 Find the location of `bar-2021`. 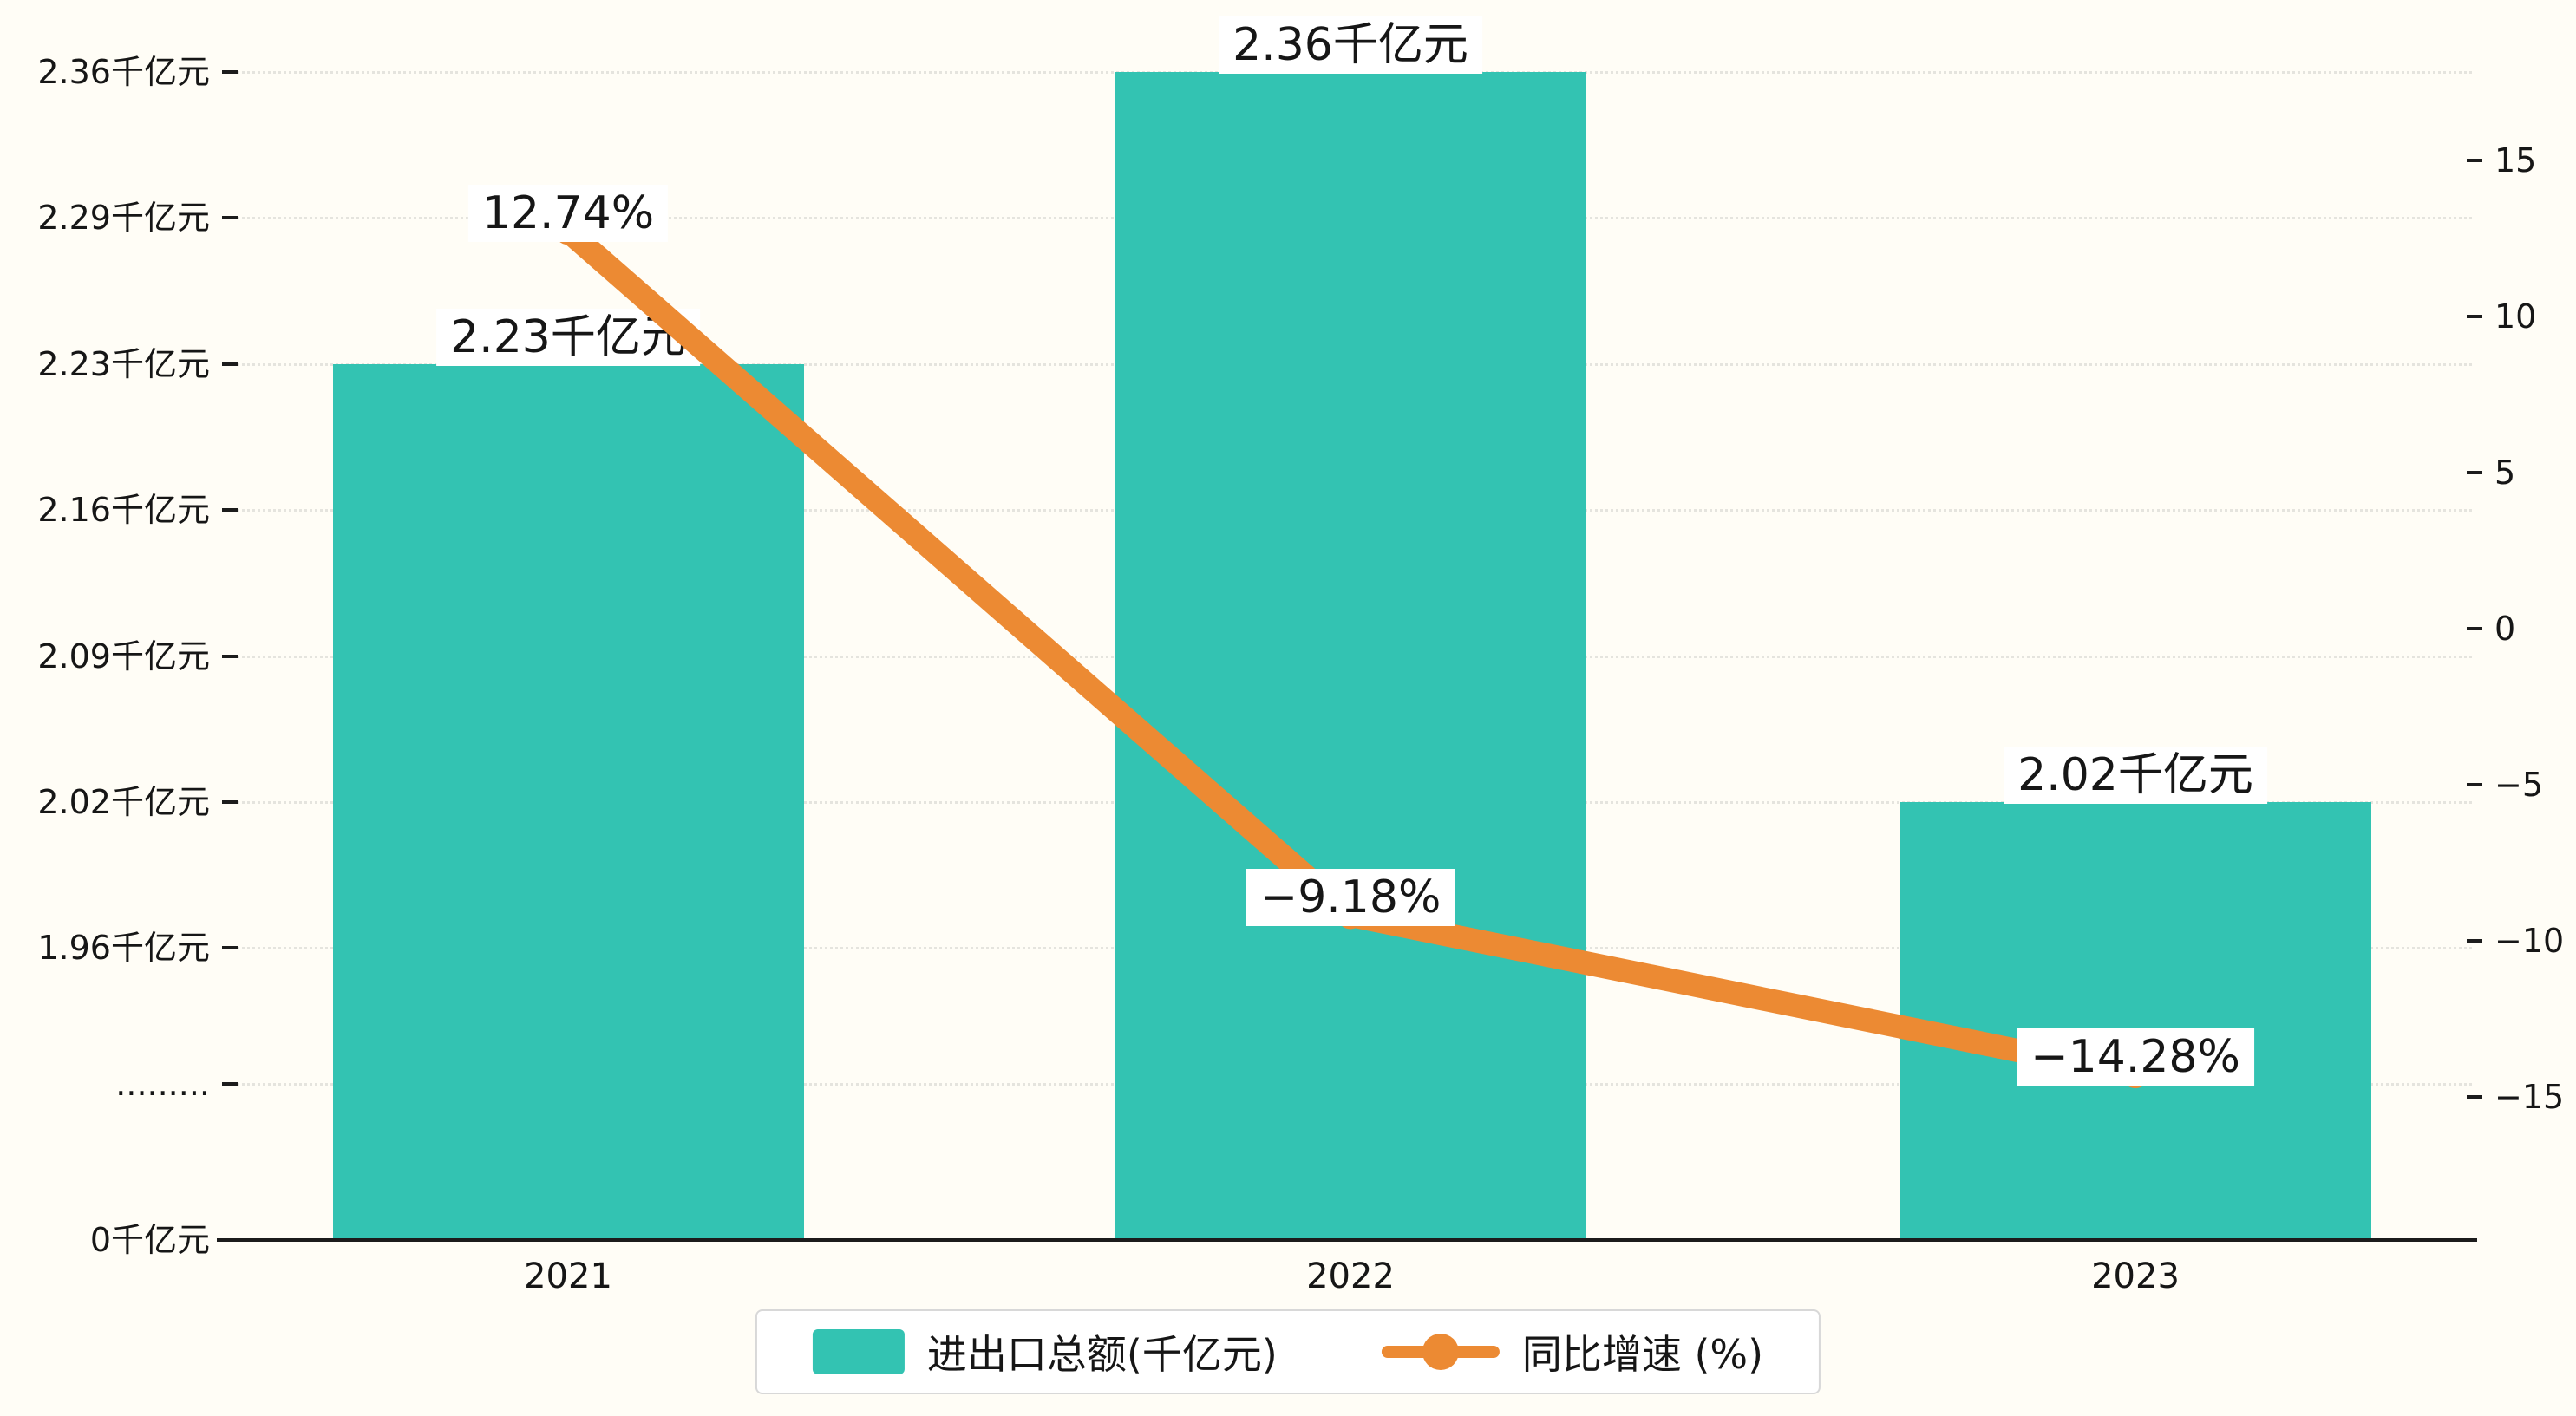

bar-2021 is located at coordinates (568, 801).